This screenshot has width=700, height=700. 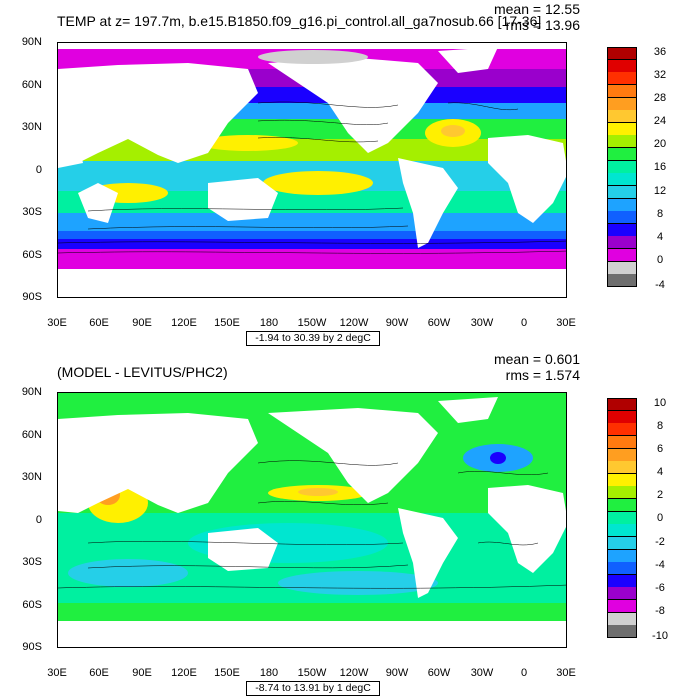 I want to click on top-colorbar-label: 16, so click(x=660, y=167).